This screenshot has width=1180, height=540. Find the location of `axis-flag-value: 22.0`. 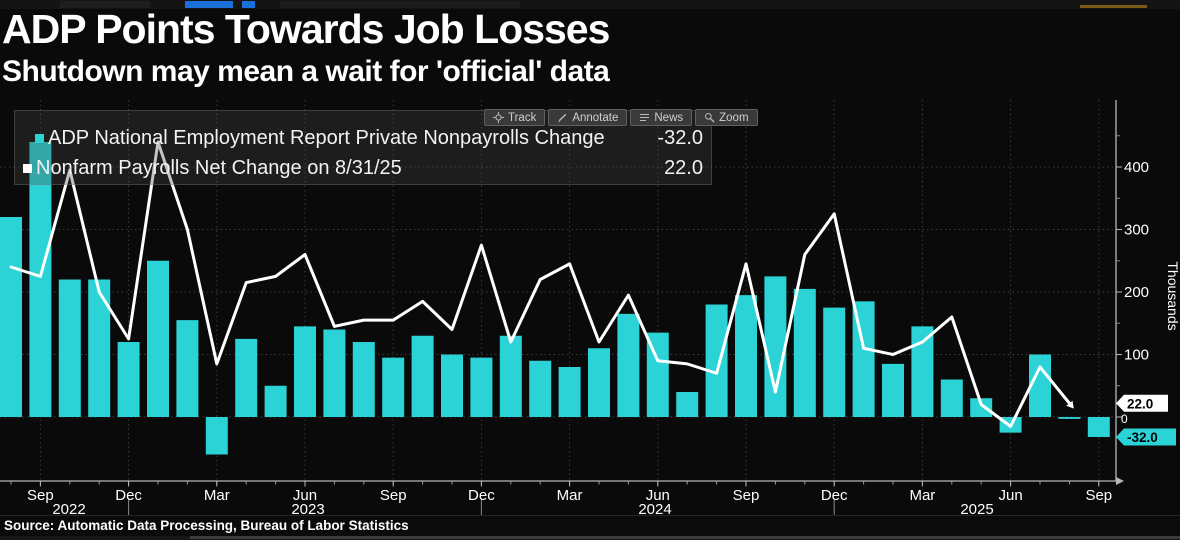

axis-flag-value: 22.0 is located at coordinates (1140, 403).